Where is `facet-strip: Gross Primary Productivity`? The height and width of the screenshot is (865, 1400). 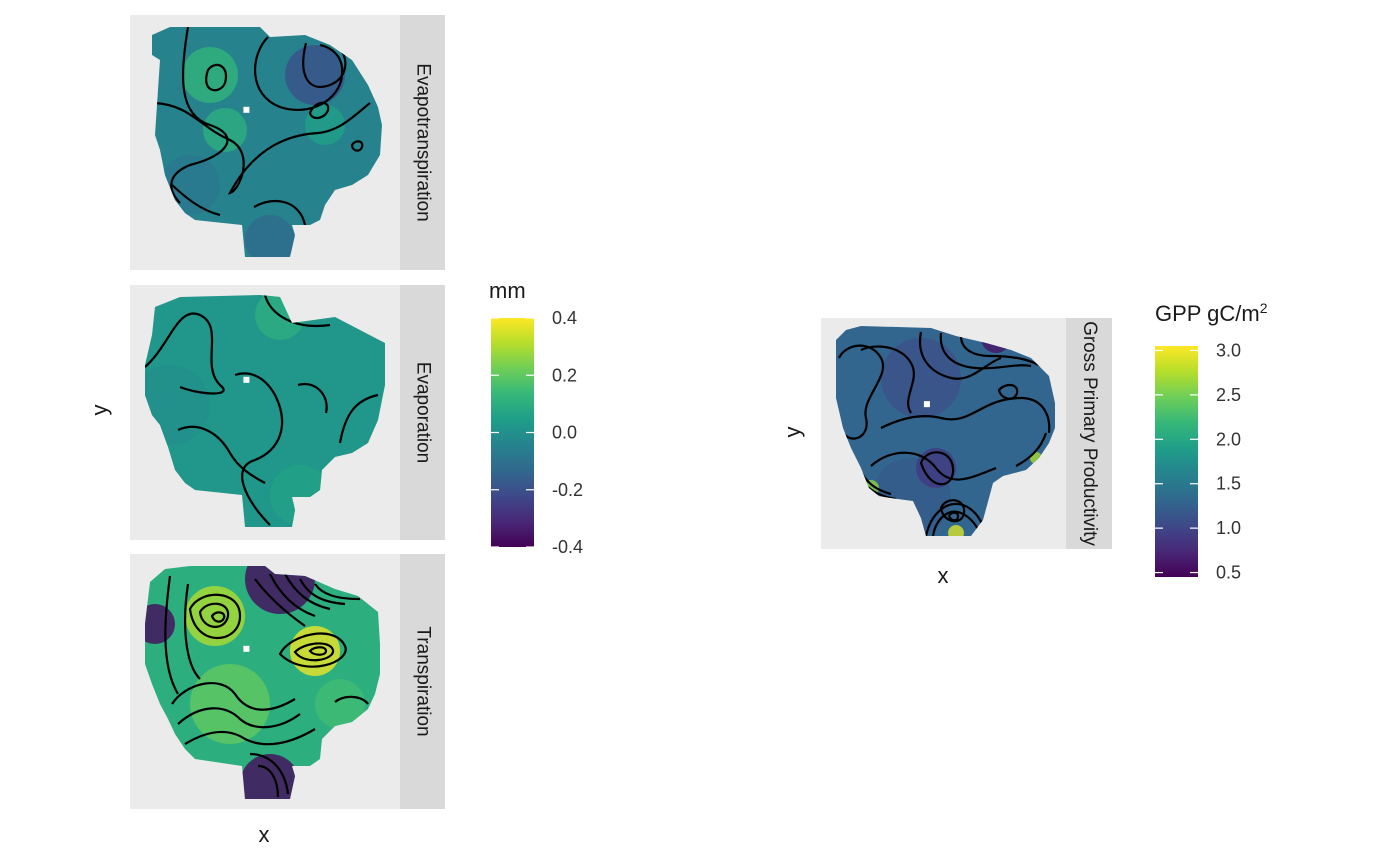 facet-strip: Gross Primary Productivity is located at coordinates (1089, 433).